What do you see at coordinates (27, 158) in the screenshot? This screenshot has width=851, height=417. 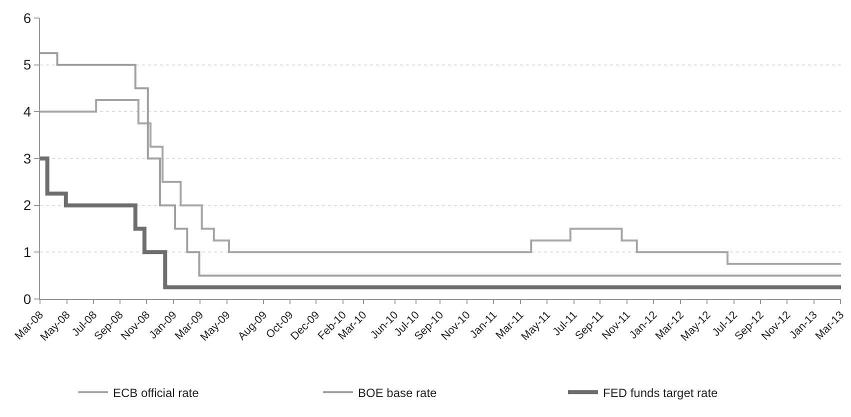 I see `y-tick-label: 3` at bounding box center [27, 158].